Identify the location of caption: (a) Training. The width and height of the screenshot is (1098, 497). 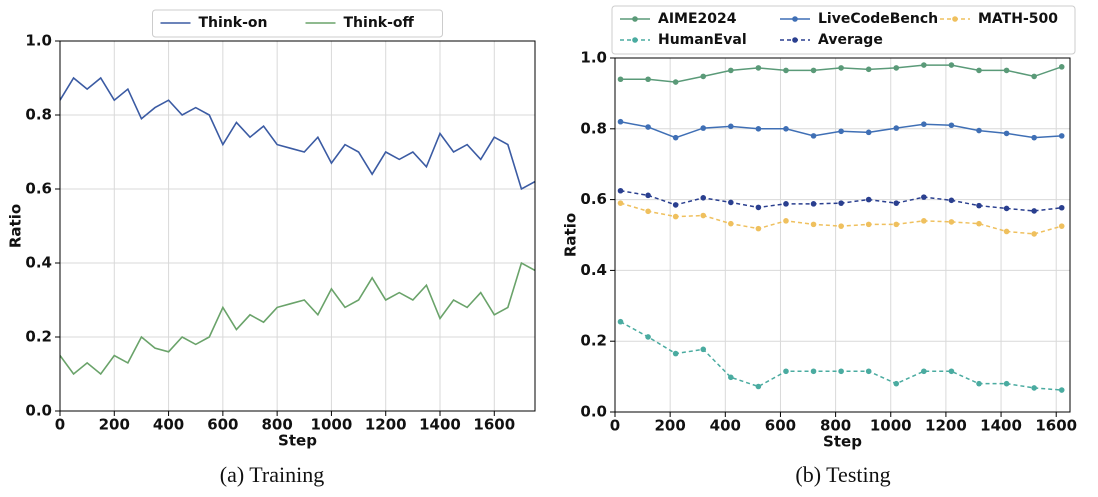
(272, 474).